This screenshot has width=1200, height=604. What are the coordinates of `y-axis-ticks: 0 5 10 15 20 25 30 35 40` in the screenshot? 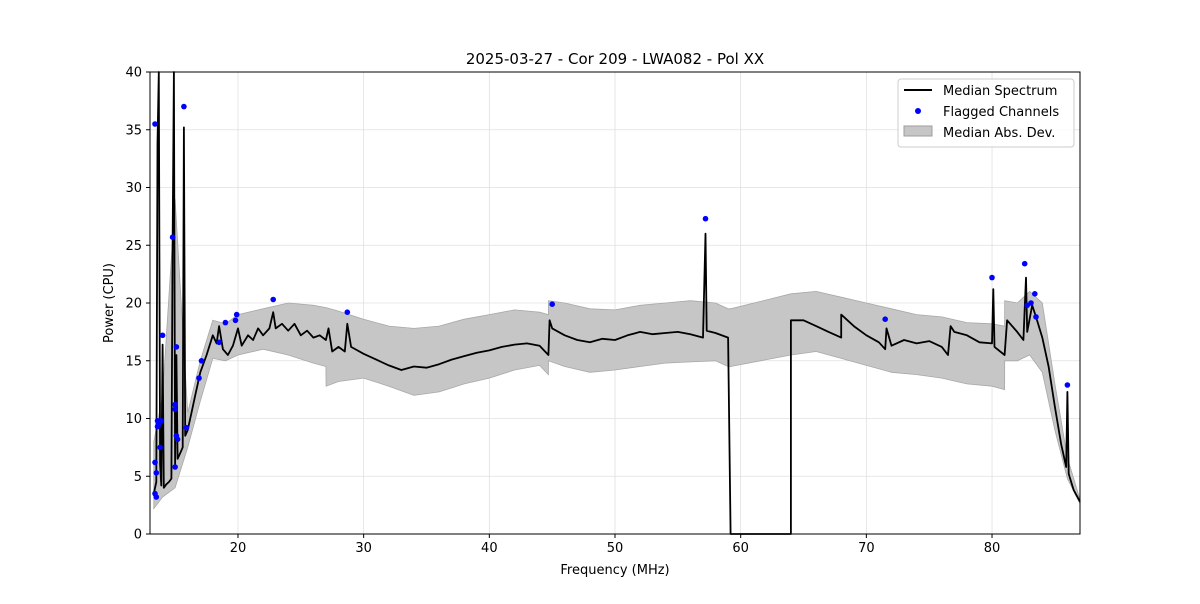 It's located at (137, 304).